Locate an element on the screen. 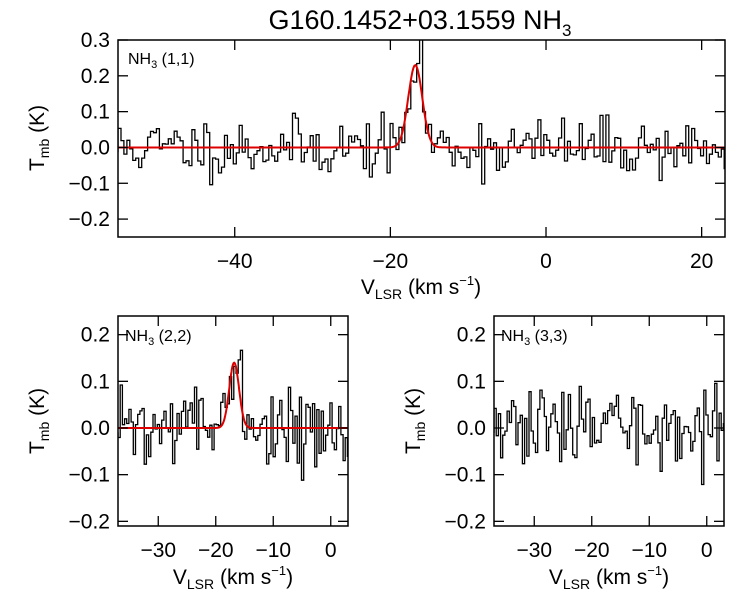 This screenshot has width=750, height=600. y-tick-label-nh3-22: −0.2 is located at coordinates (89, 521).